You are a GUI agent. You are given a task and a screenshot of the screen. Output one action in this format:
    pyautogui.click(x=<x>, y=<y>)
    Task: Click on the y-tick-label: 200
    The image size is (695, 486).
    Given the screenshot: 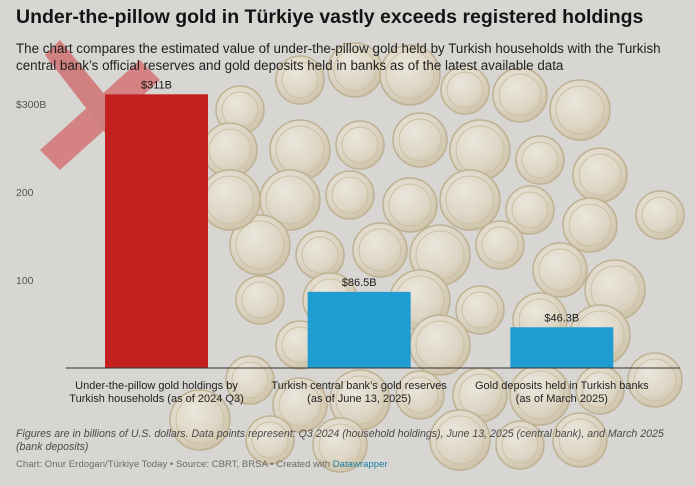 What is the action you would take?
    pyautogui.click(x=25, y=193)
    